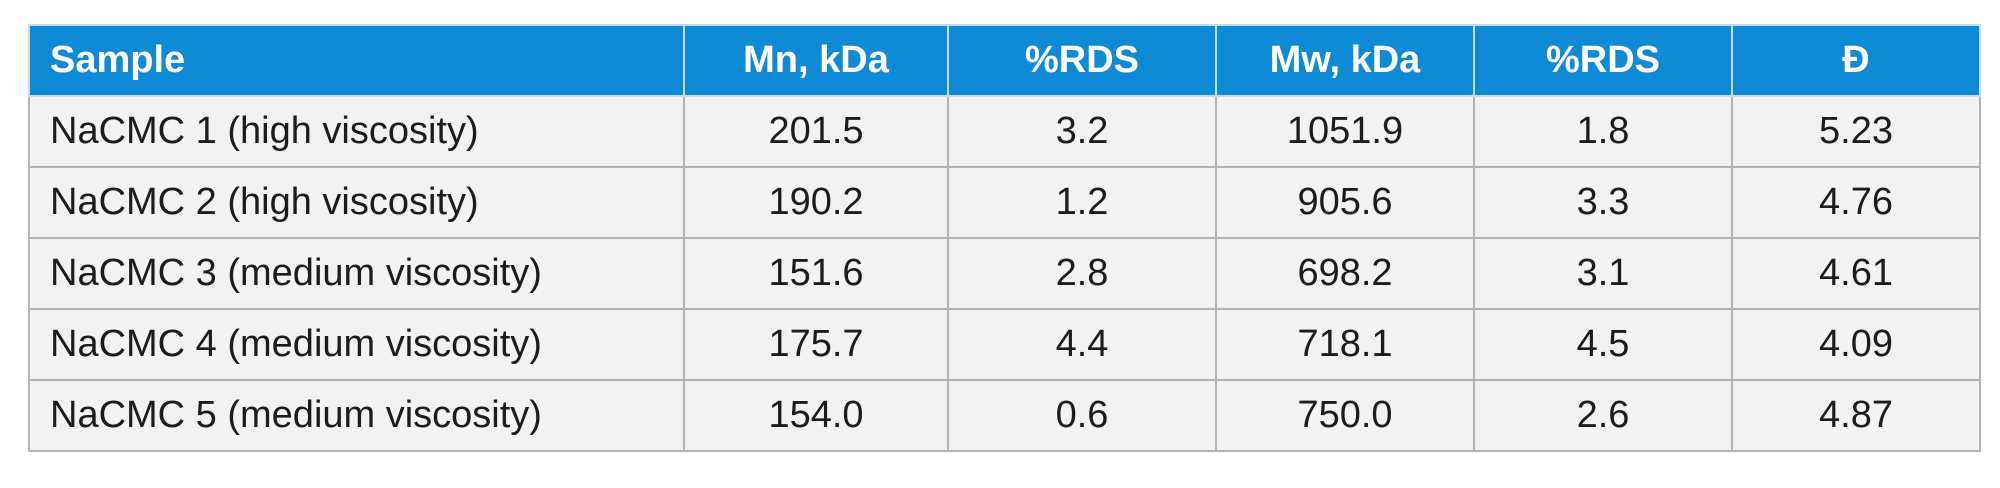 The width and height of the screenshot is (2000, 488). Describe the element at coordinates (1856, 415) in the screenshot. I see `cell-dispersity: 4.87` at that location.